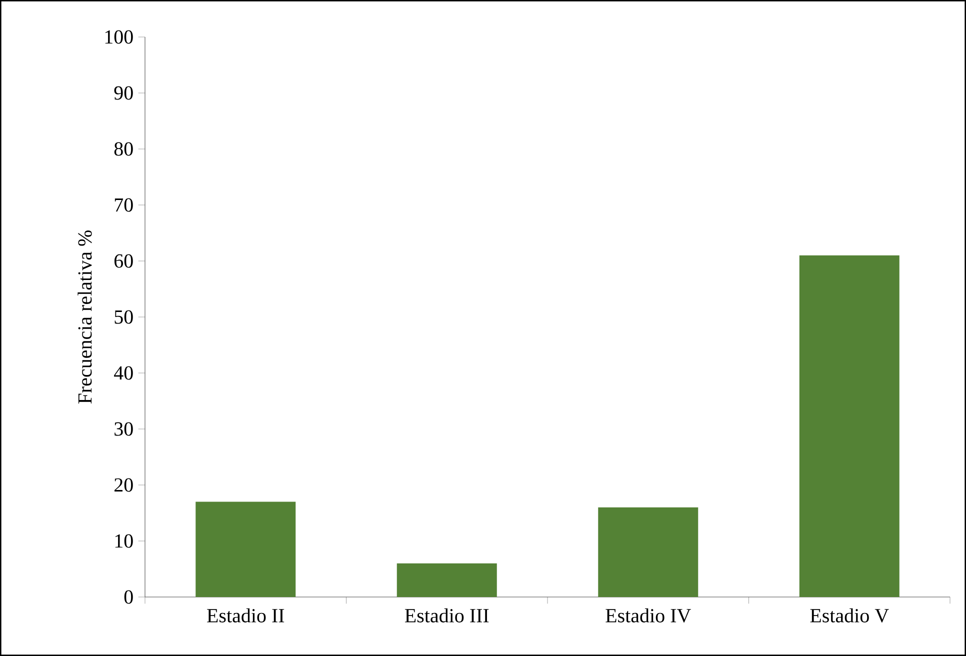 This screenshot has height=656, width=966. I want to click on x-tick-label: Estadio III, so click(446, 615).